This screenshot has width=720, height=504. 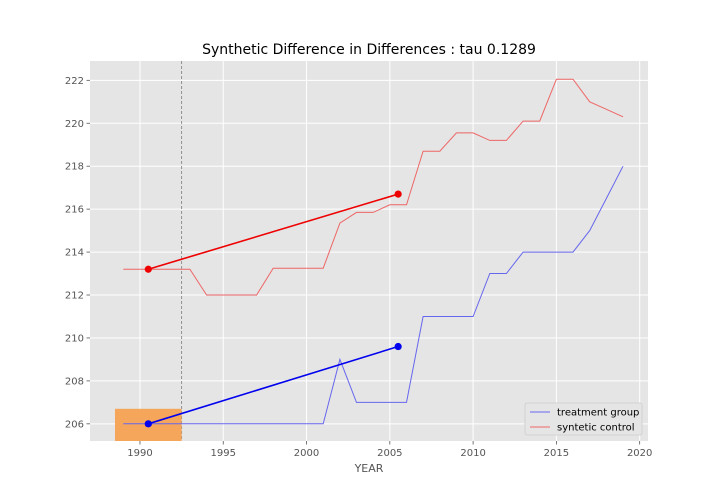 I want to click on y-tick-label: 214, so click(x=74, y=253).